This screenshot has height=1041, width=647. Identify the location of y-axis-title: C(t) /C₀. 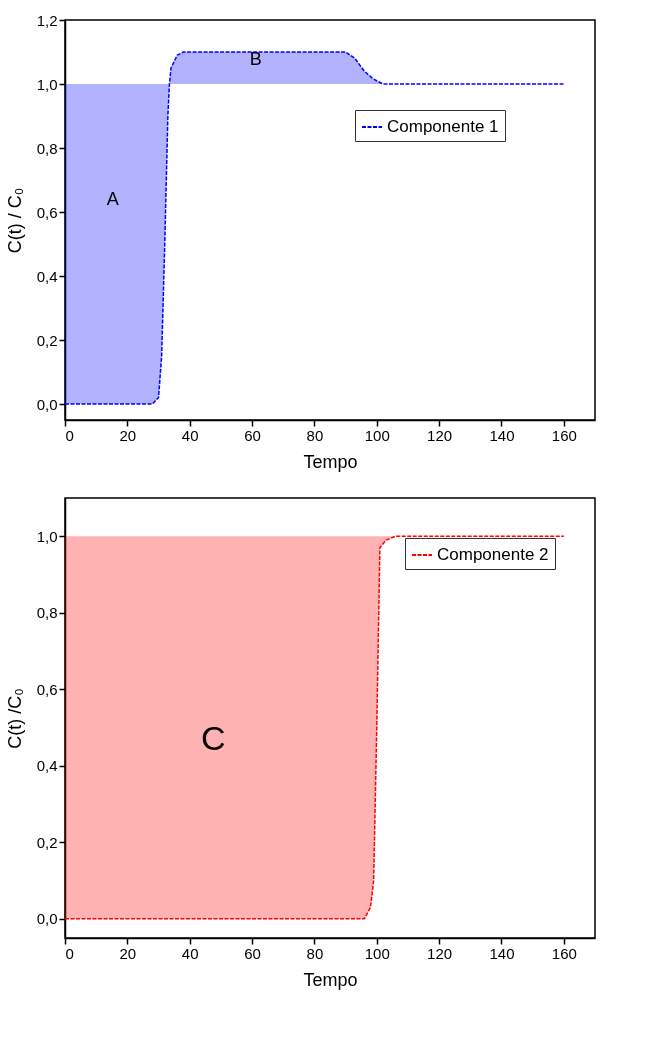
(14, 718).